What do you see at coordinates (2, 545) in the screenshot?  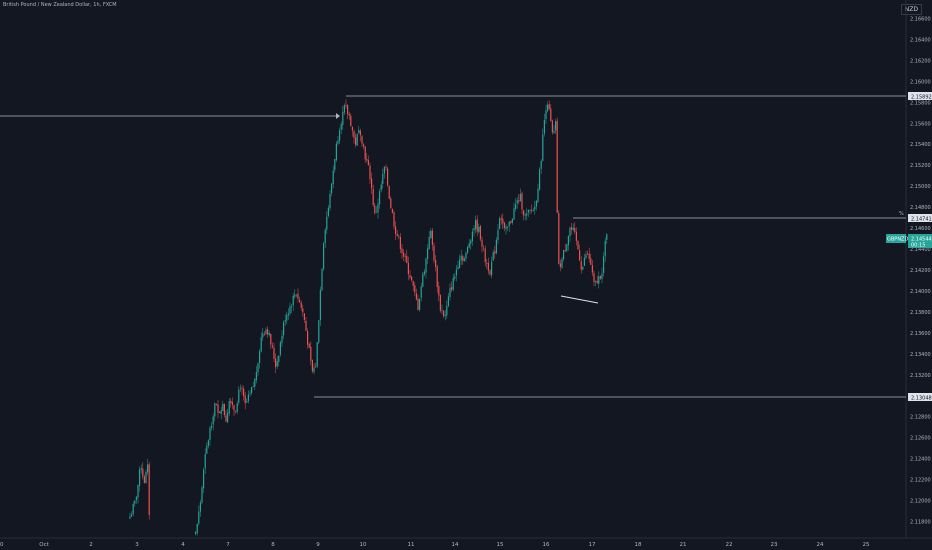 I see `time-tick-label: 0` at bounding box center [2, 545].